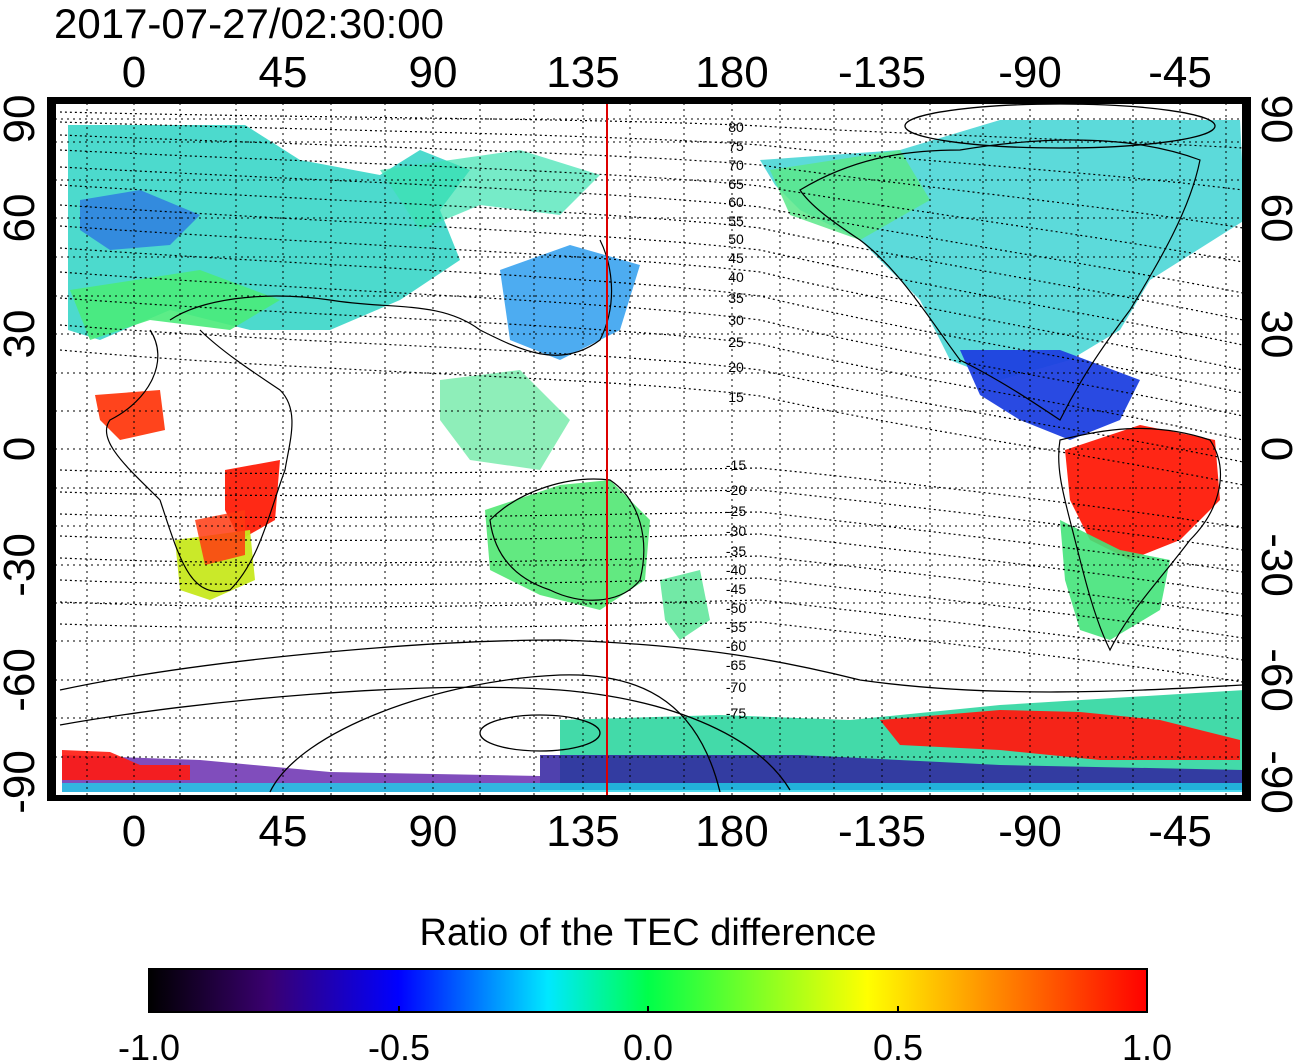 This screenshot has height=1064, width=1296. I want to click on bottom-axis-label: -135, so click(882, 831).